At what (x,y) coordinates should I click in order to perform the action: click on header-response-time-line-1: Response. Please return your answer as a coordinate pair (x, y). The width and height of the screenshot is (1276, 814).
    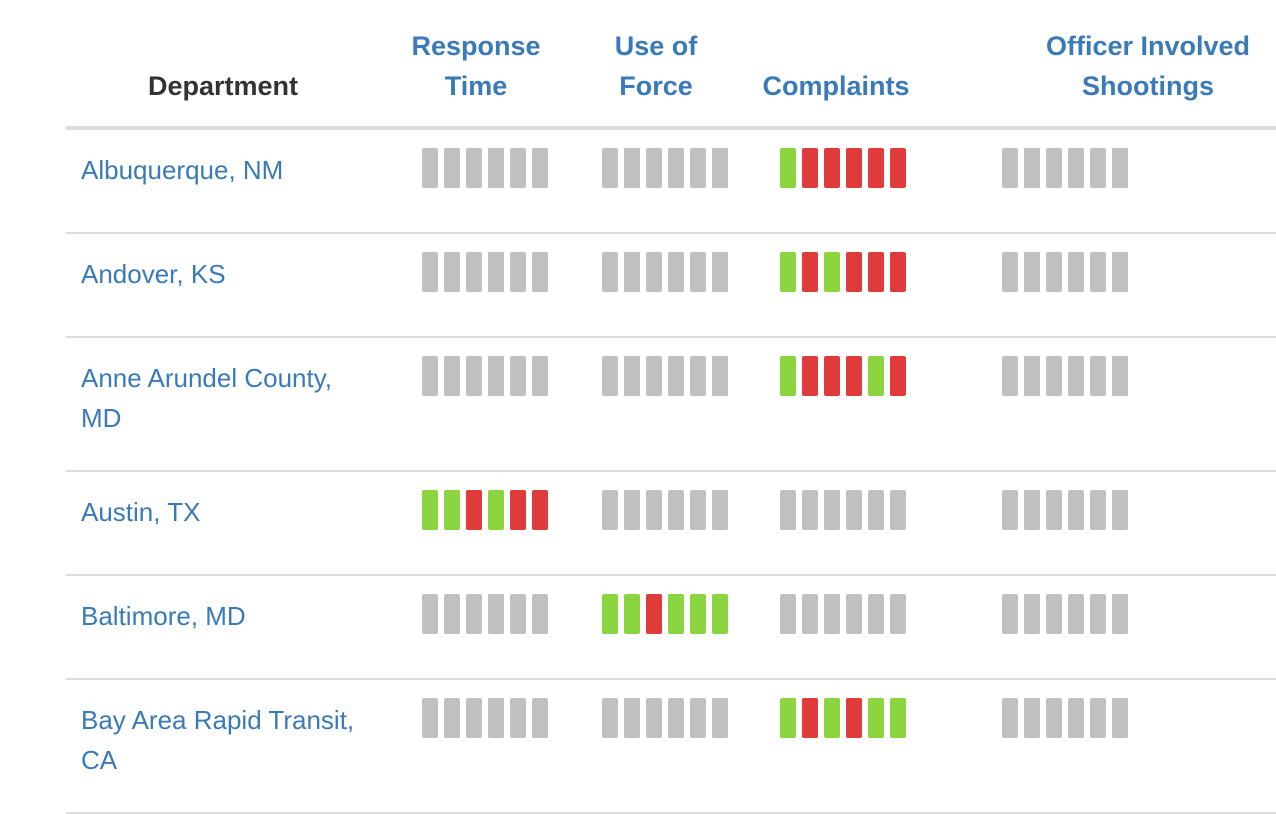
    Looking at the image, I should click on (476, 46).